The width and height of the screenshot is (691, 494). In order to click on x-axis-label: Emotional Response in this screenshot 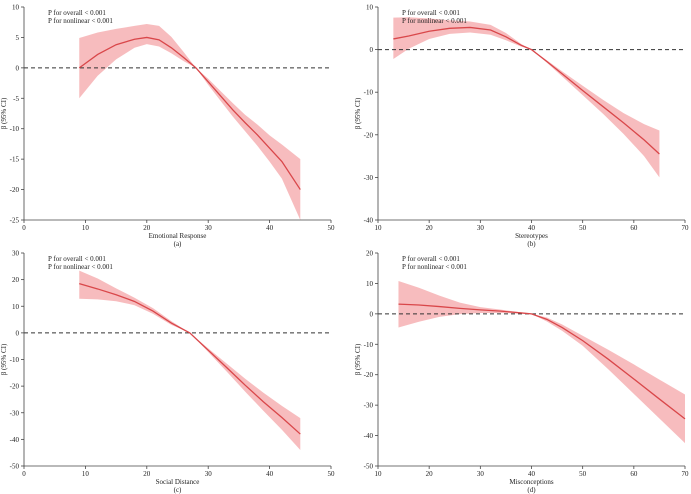, I will do `click(178, 236)`.